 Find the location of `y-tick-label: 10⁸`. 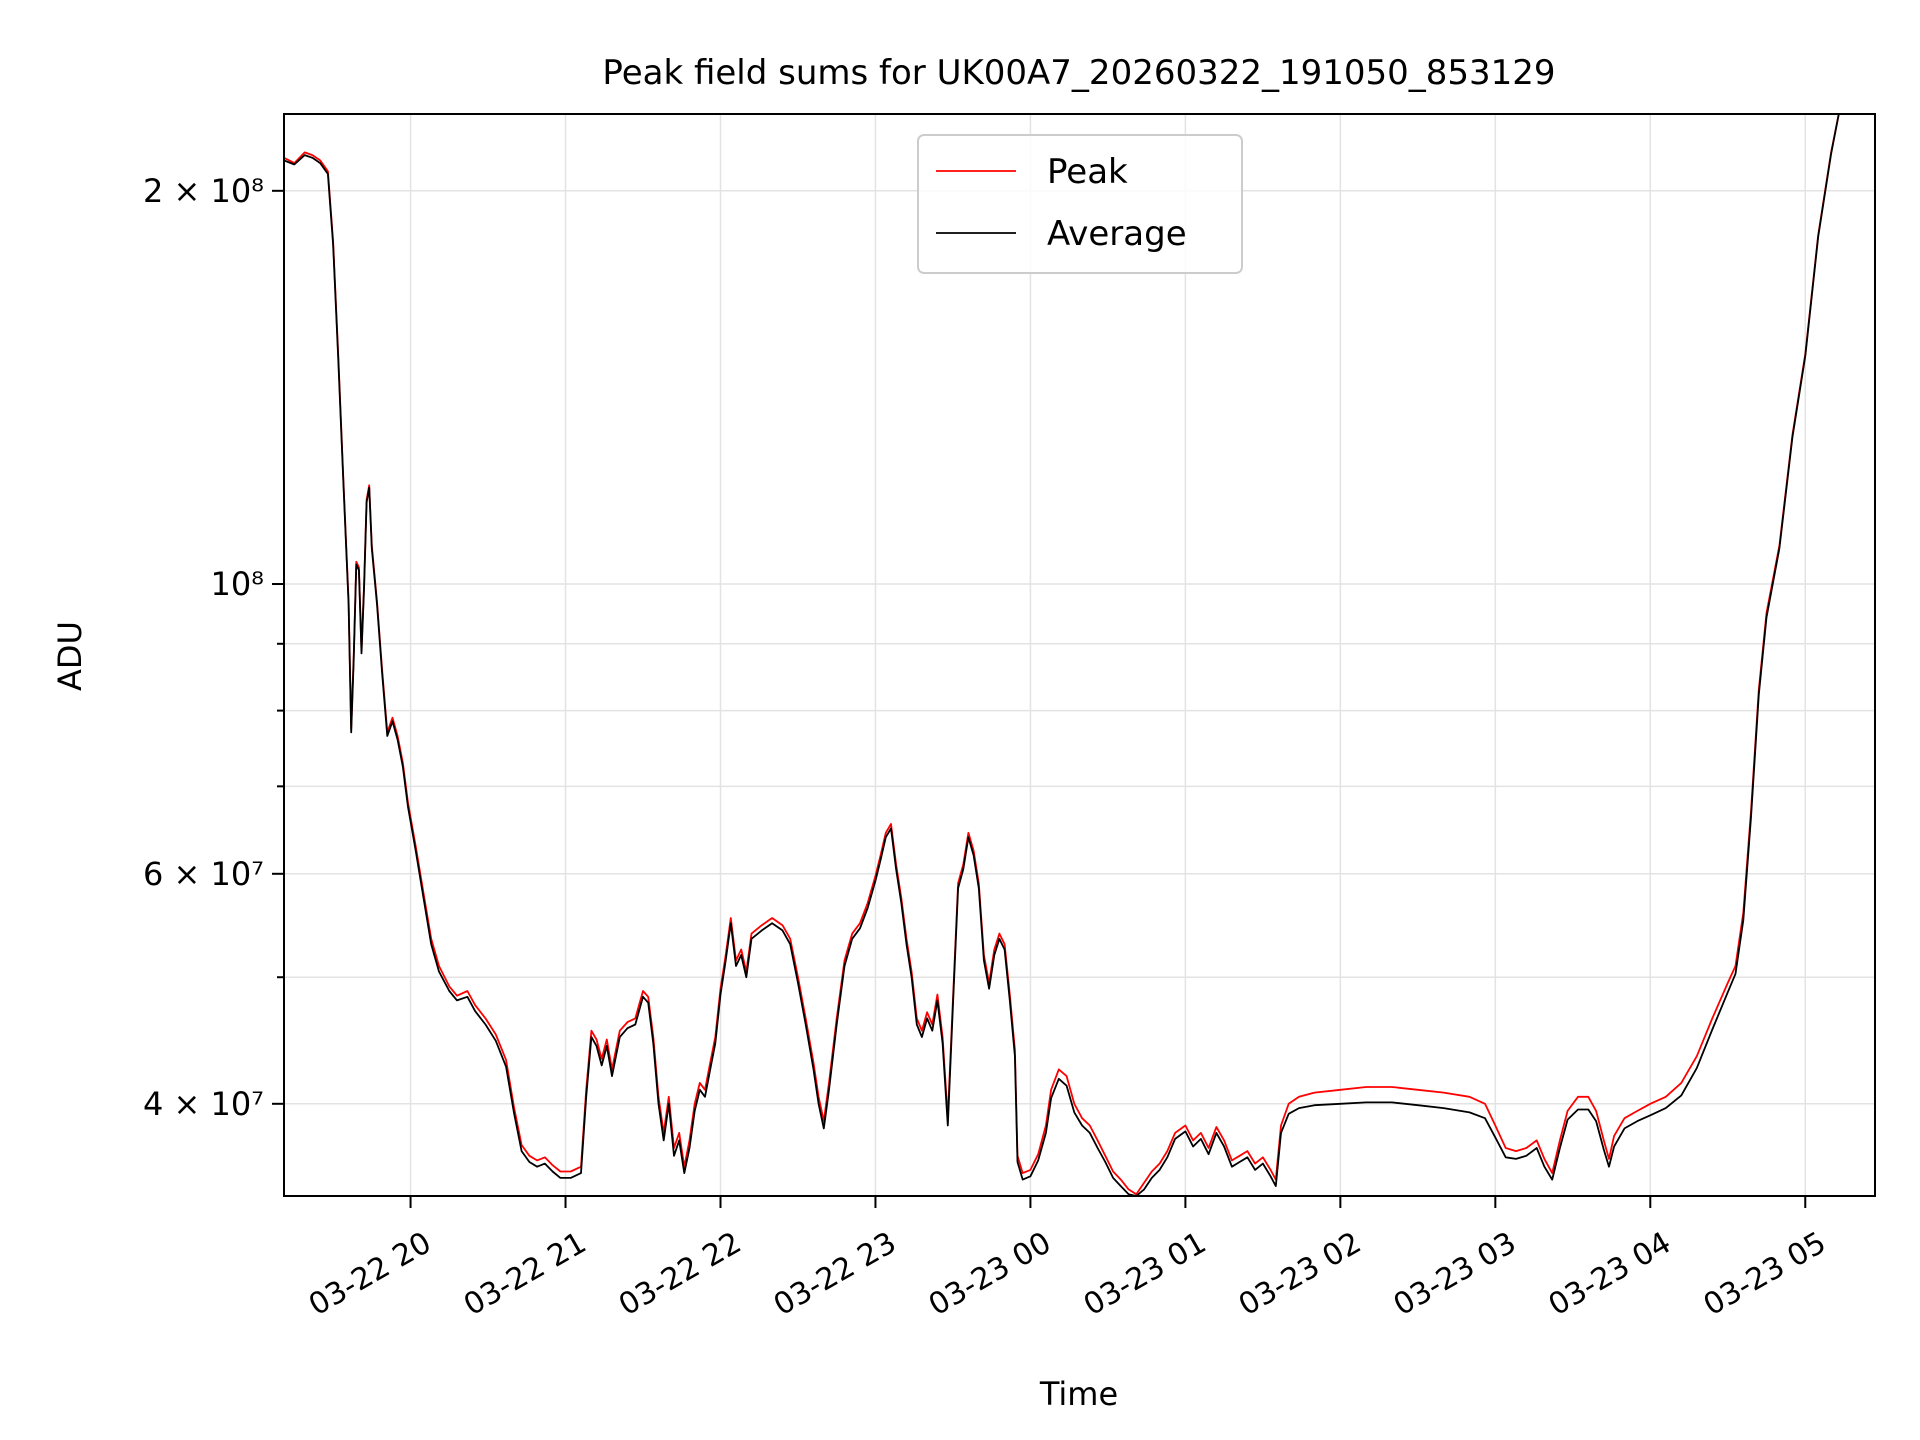

y-tick-label: 10⁸ is located at coordinates (237, 584).